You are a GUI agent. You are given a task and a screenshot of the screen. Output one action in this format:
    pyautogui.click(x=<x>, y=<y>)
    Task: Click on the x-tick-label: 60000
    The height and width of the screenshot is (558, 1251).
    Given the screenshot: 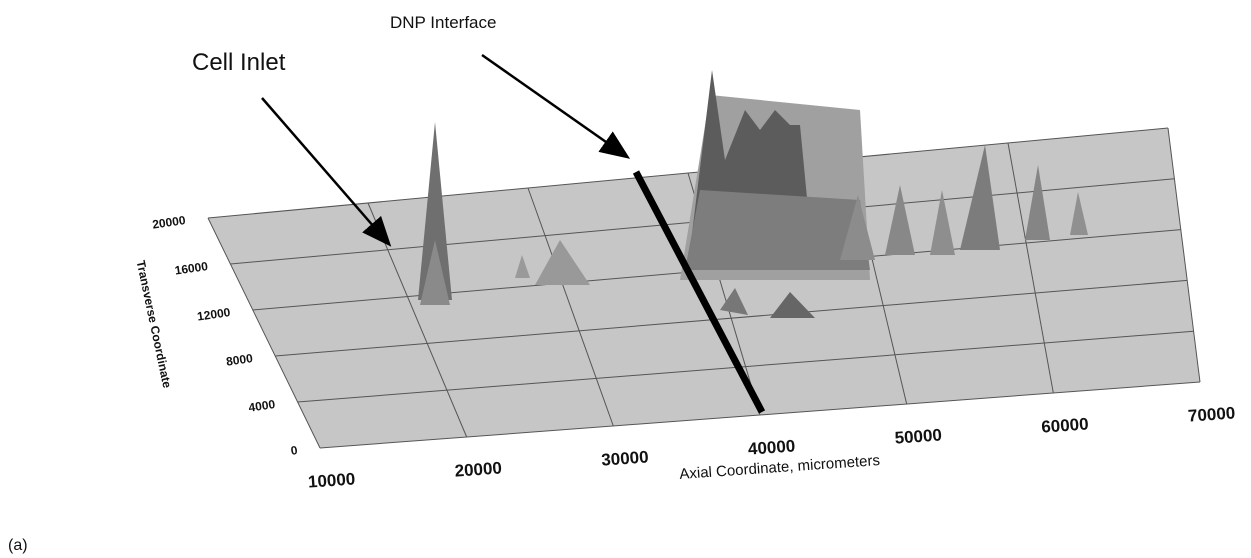 What is the action you would take?
    pyautogui.click(x=1065, y=425)
    